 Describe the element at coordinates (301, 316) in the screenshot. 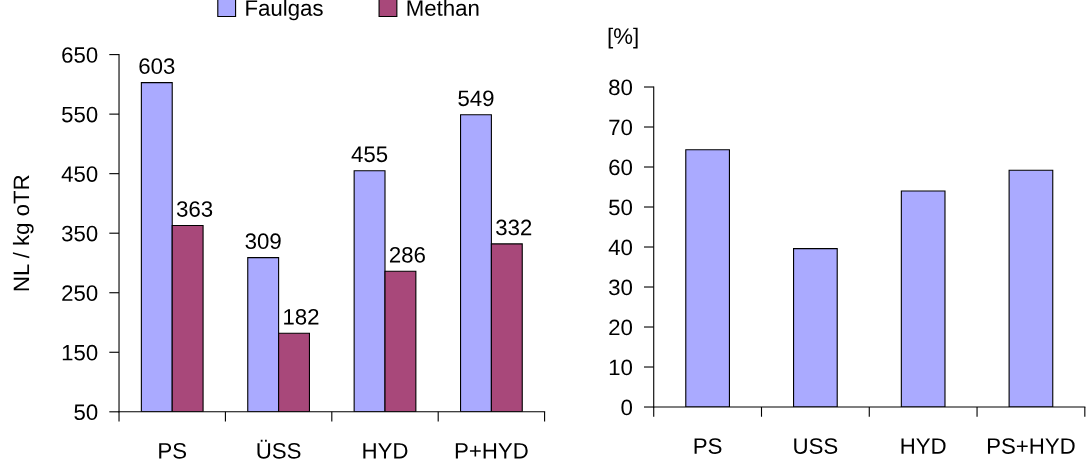

I see `data-label: 182` at that location.